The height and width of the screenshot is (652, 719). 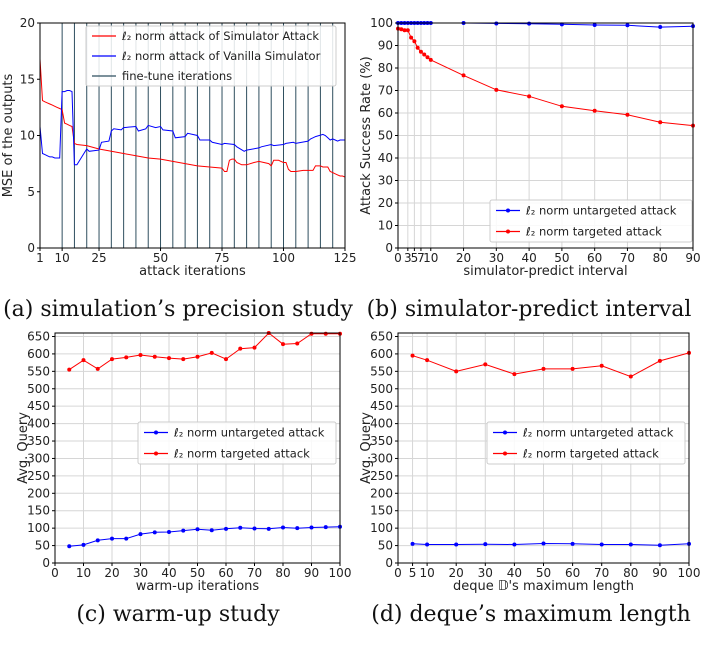 I want to click on x-tick-label: 50, so click(x=561, y=258).